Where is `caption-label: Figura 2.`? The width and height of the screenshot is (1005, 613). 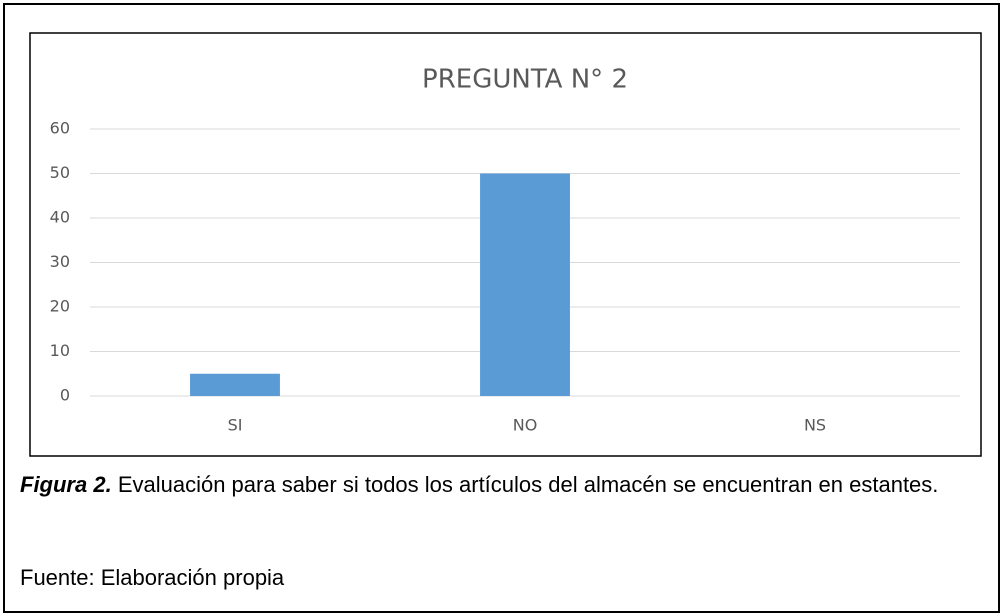
caption-label: Figura 2. is located at coordinates (66, 484).